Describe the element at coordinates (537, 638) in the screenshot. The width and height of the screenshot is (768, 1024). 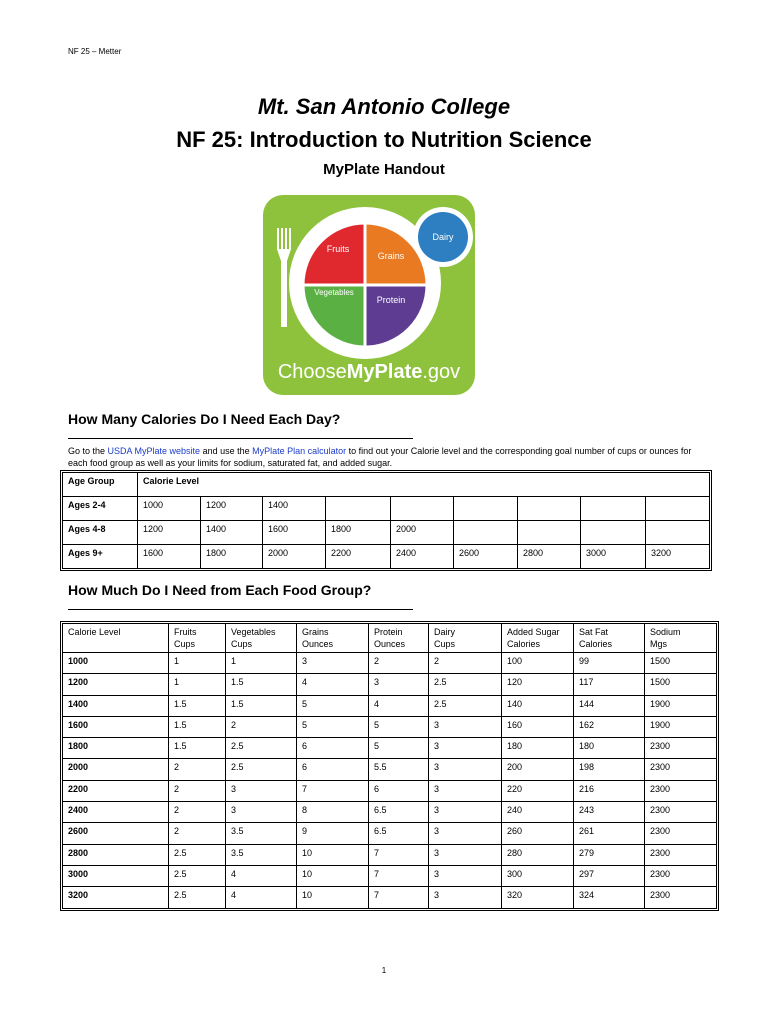
I see `header-cell: Added Sugar Calories` at that location.